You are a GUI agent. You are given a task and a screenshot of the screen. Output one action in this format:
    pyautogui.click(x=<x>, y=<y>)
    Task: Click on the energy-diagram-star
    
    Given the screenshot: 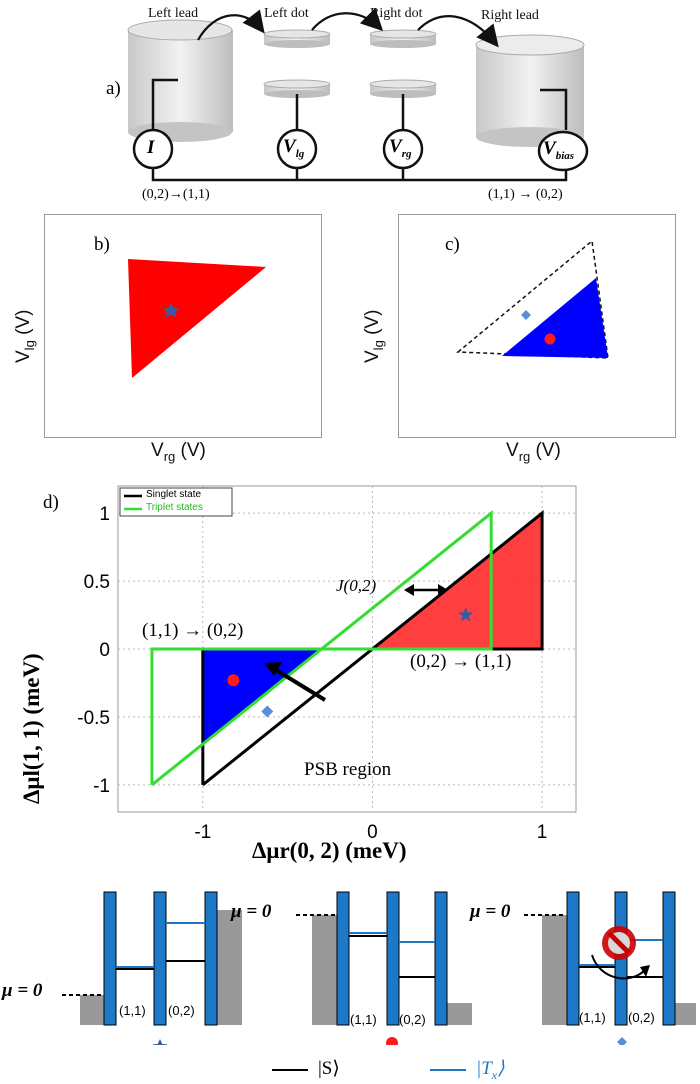 What is the action you would take?
    pyautogui.click(x=152, y=958)
    